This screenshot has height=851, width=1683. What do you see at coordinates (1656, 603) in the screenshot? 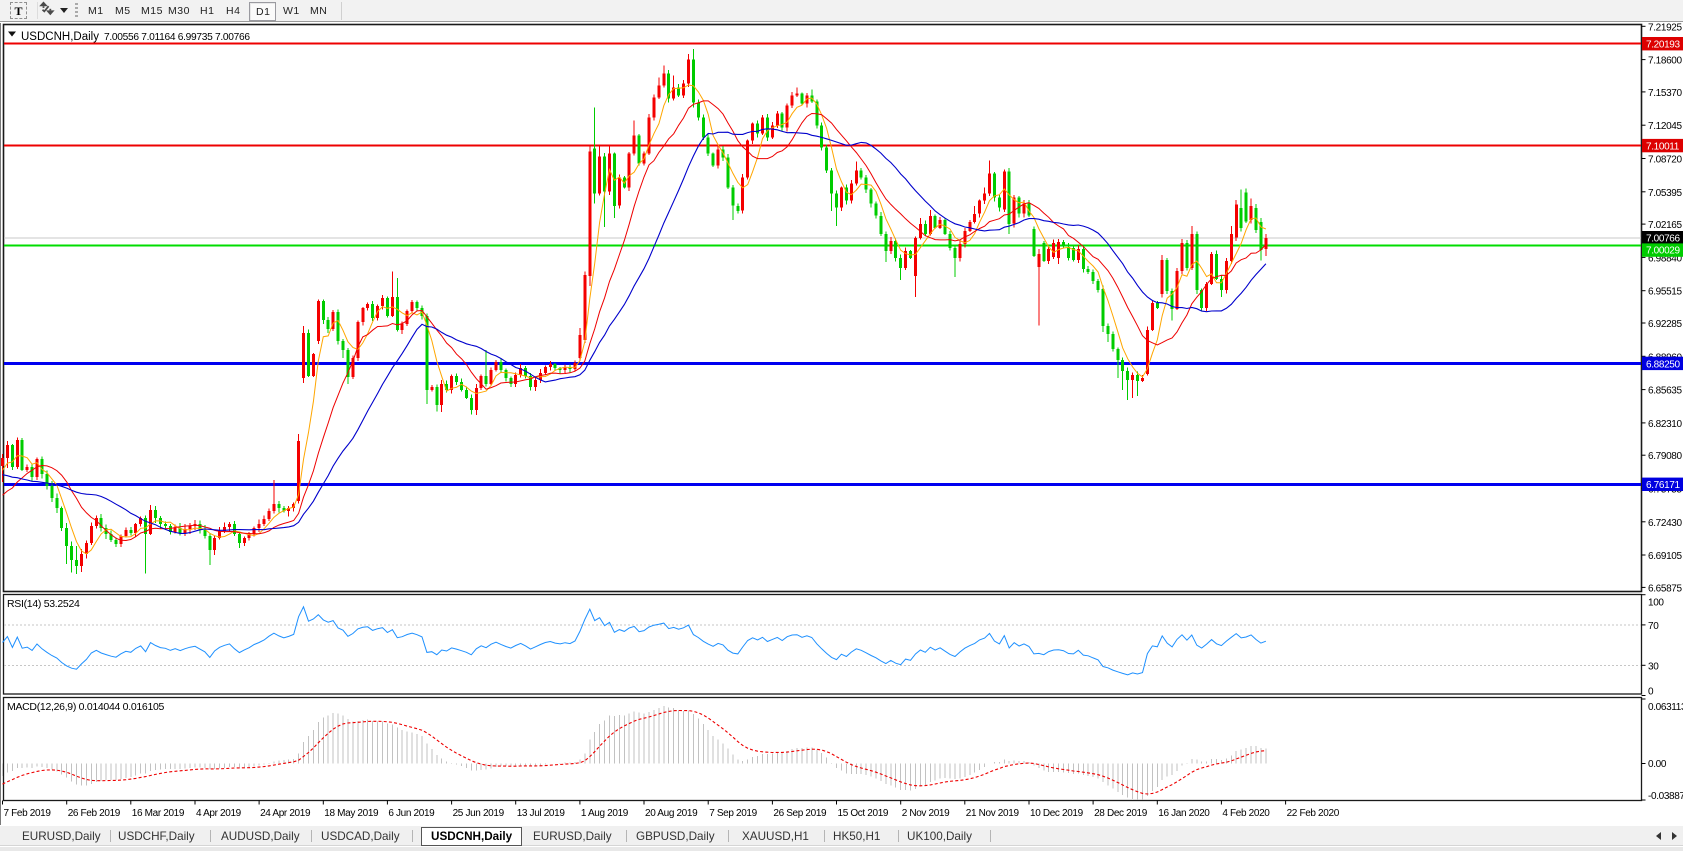
I see `svg-text: 100` at bounding box center [1656, 603].